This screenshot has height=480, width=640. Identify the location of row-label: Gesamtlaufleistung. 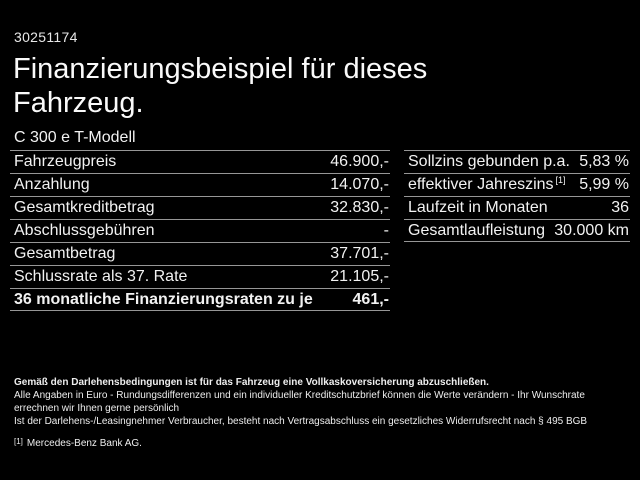
(476, 230).